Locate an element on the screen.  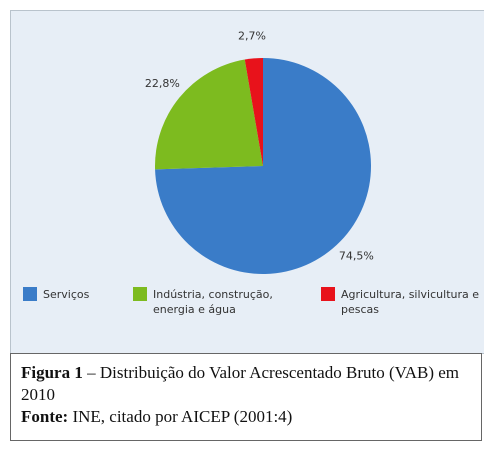
legend-item: Serviços is located at coordinates (78, 294).